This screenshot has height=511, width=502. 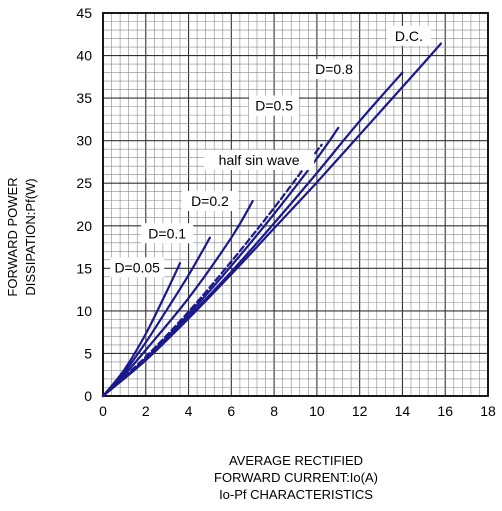 What do you see at coordinates (189, 411) in the screenshot?
I see `x-tick-label: 4` at bounding box center [189, 411].